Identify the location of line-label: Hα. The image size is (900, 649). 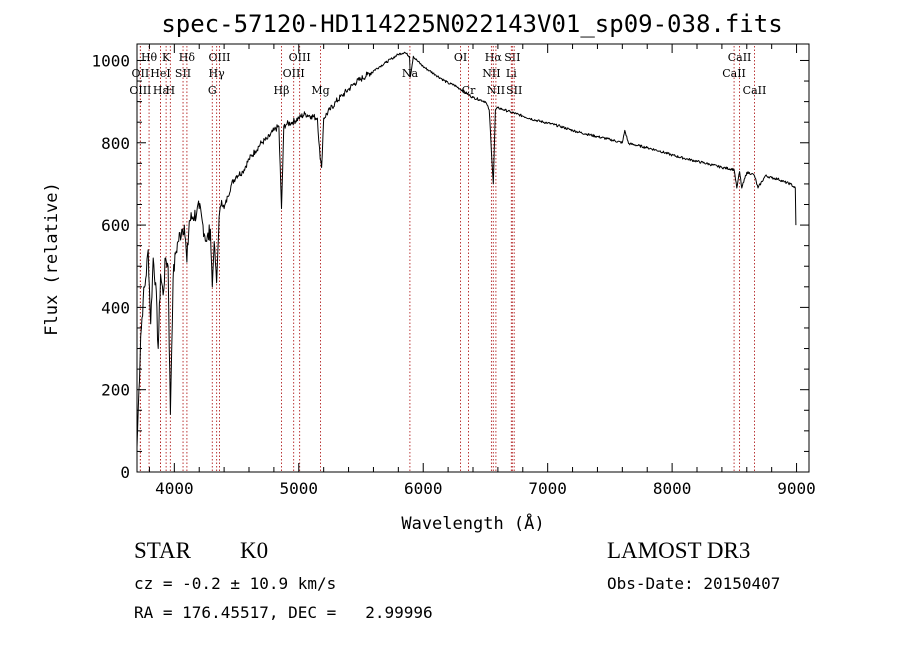
(494, 57).